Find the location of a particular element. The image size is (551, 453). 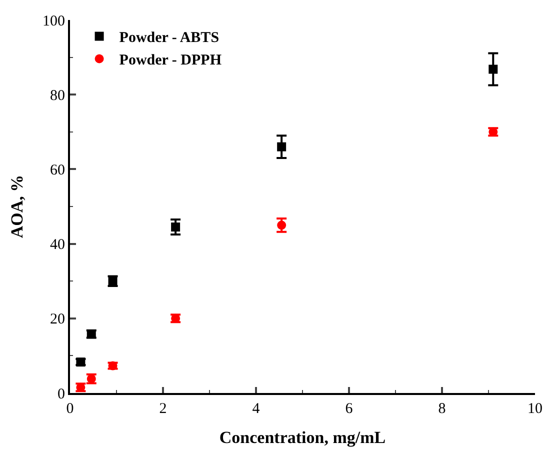

x-tick-label: 6 is located at coordinates (349, 409).